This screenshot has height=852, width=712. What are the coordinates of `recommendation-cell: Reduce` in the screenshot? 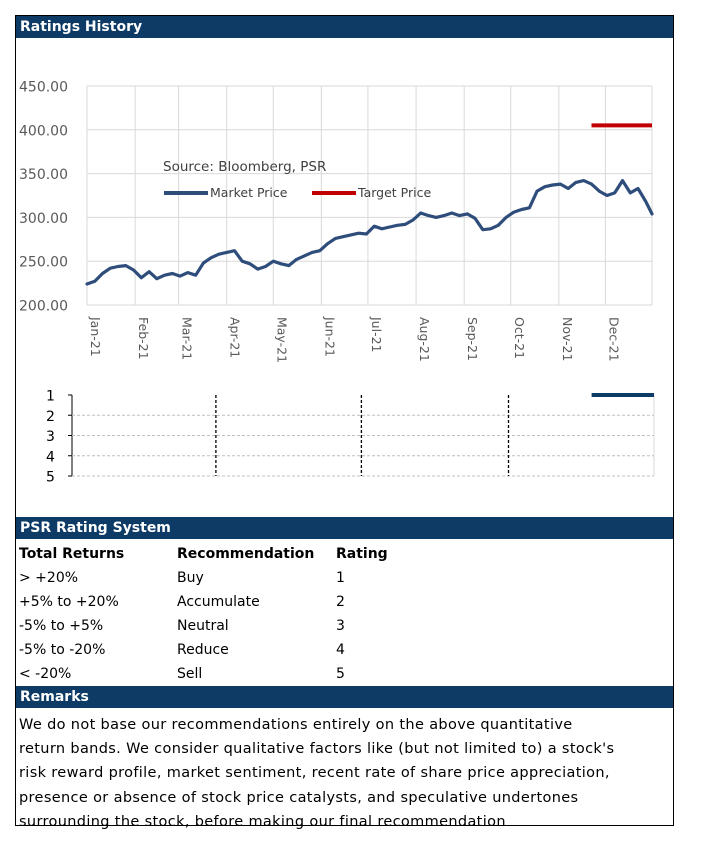 It's located at (203, 650).